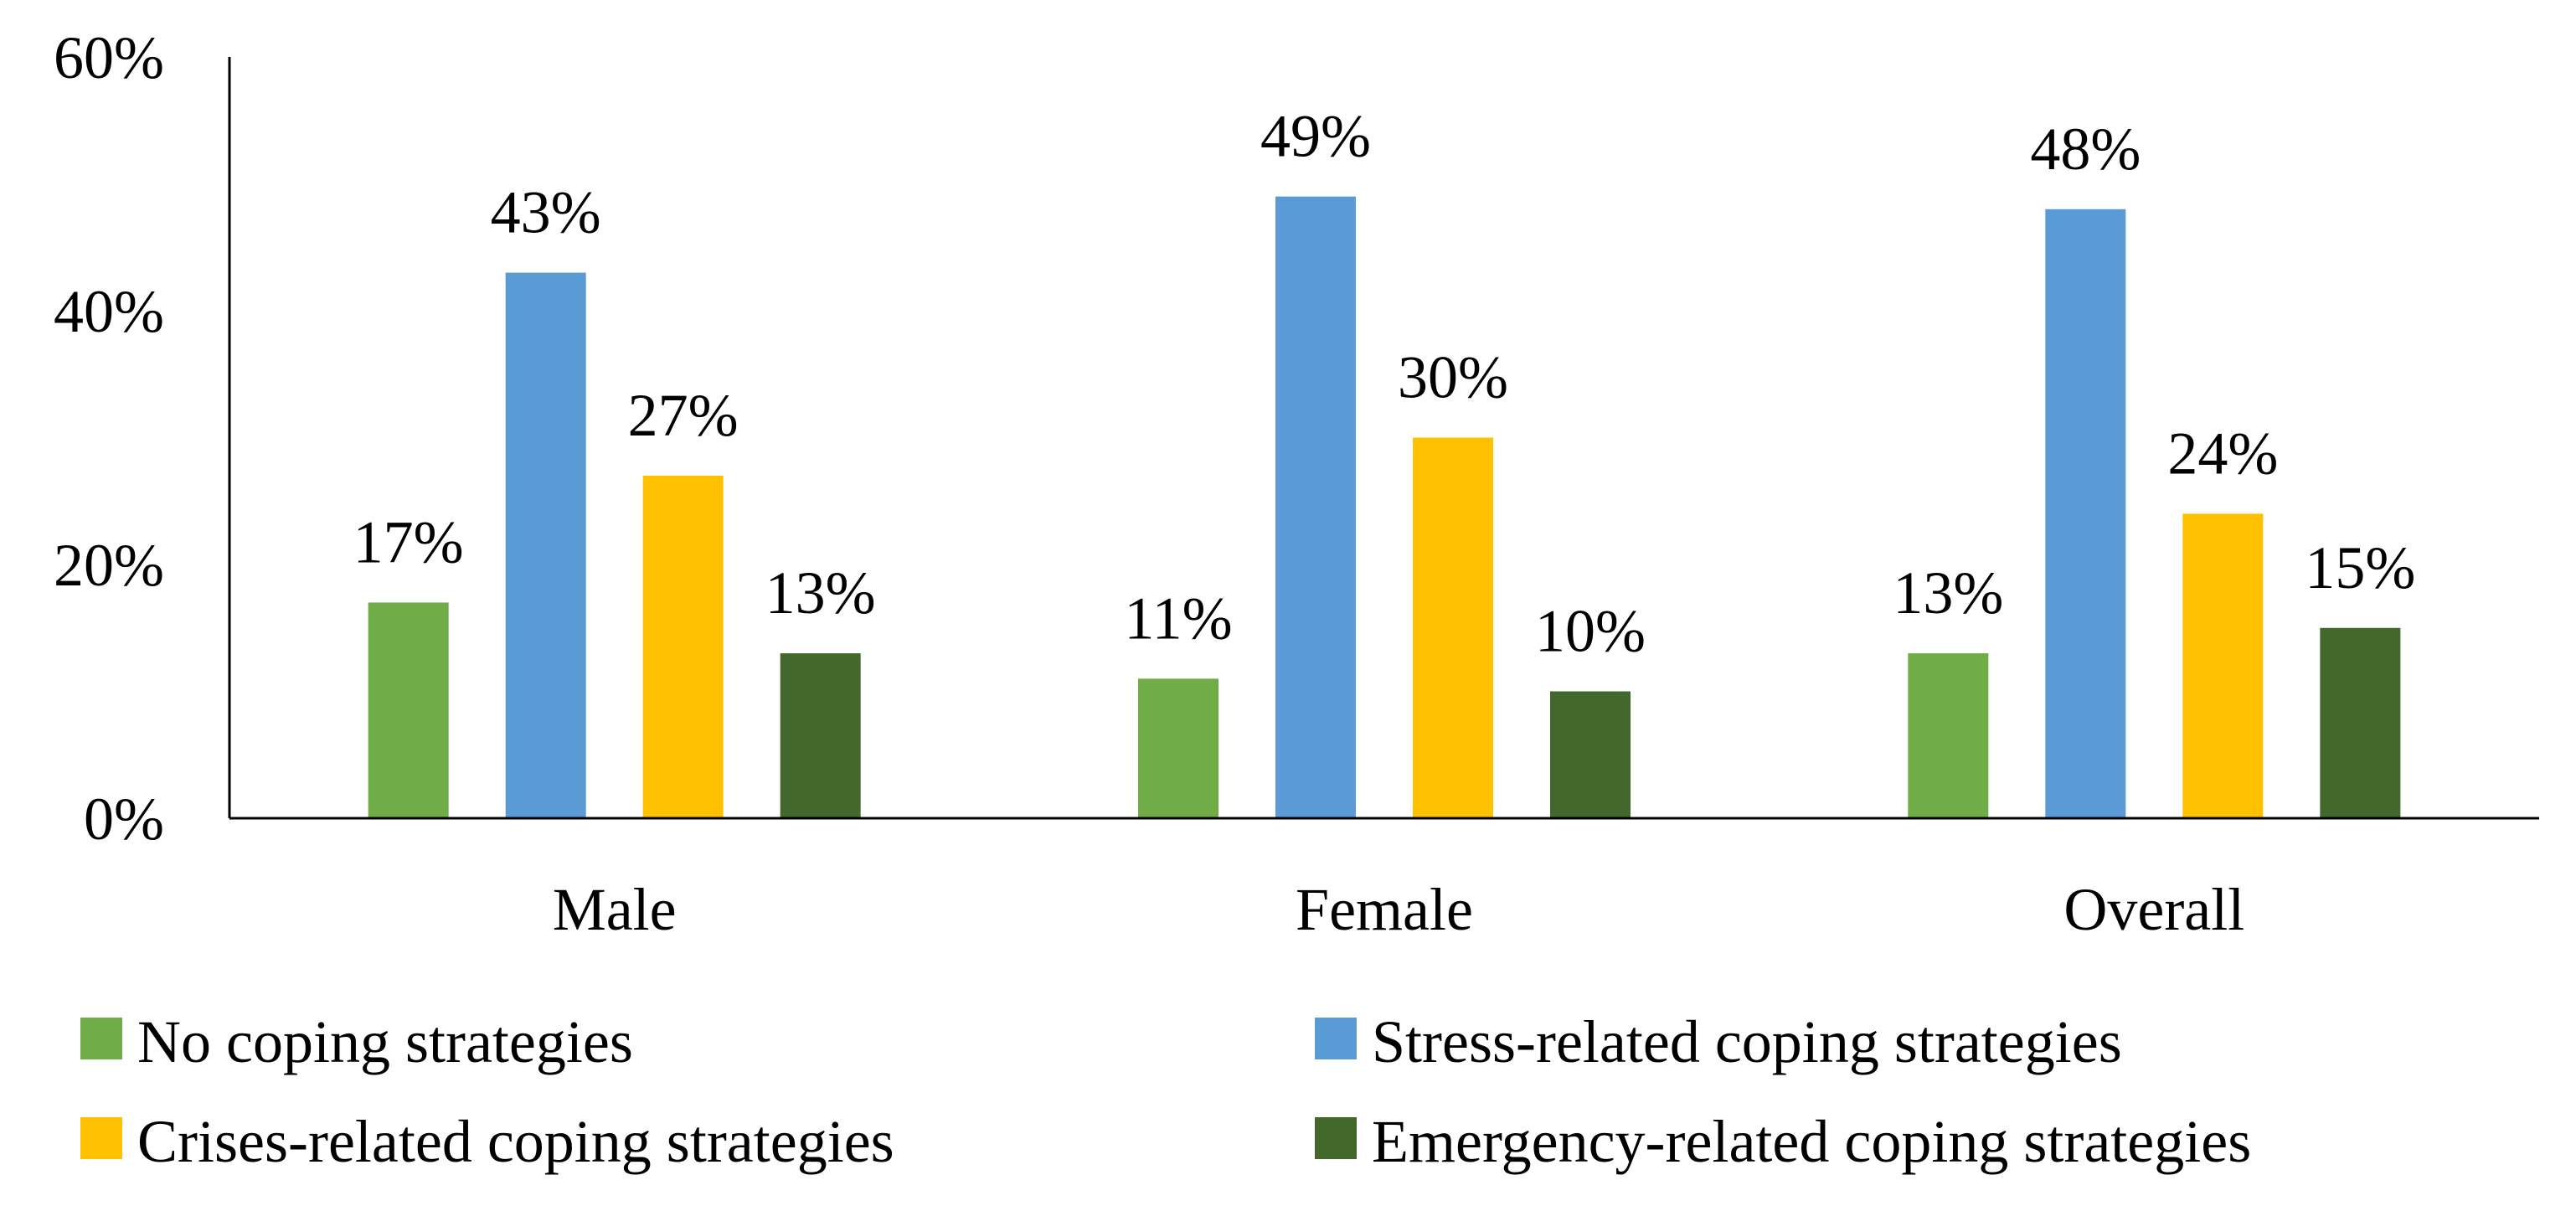 This screenshot has width=2576, height=1206. I want to click on category-label-overall: Overall, so click(2153, 909).